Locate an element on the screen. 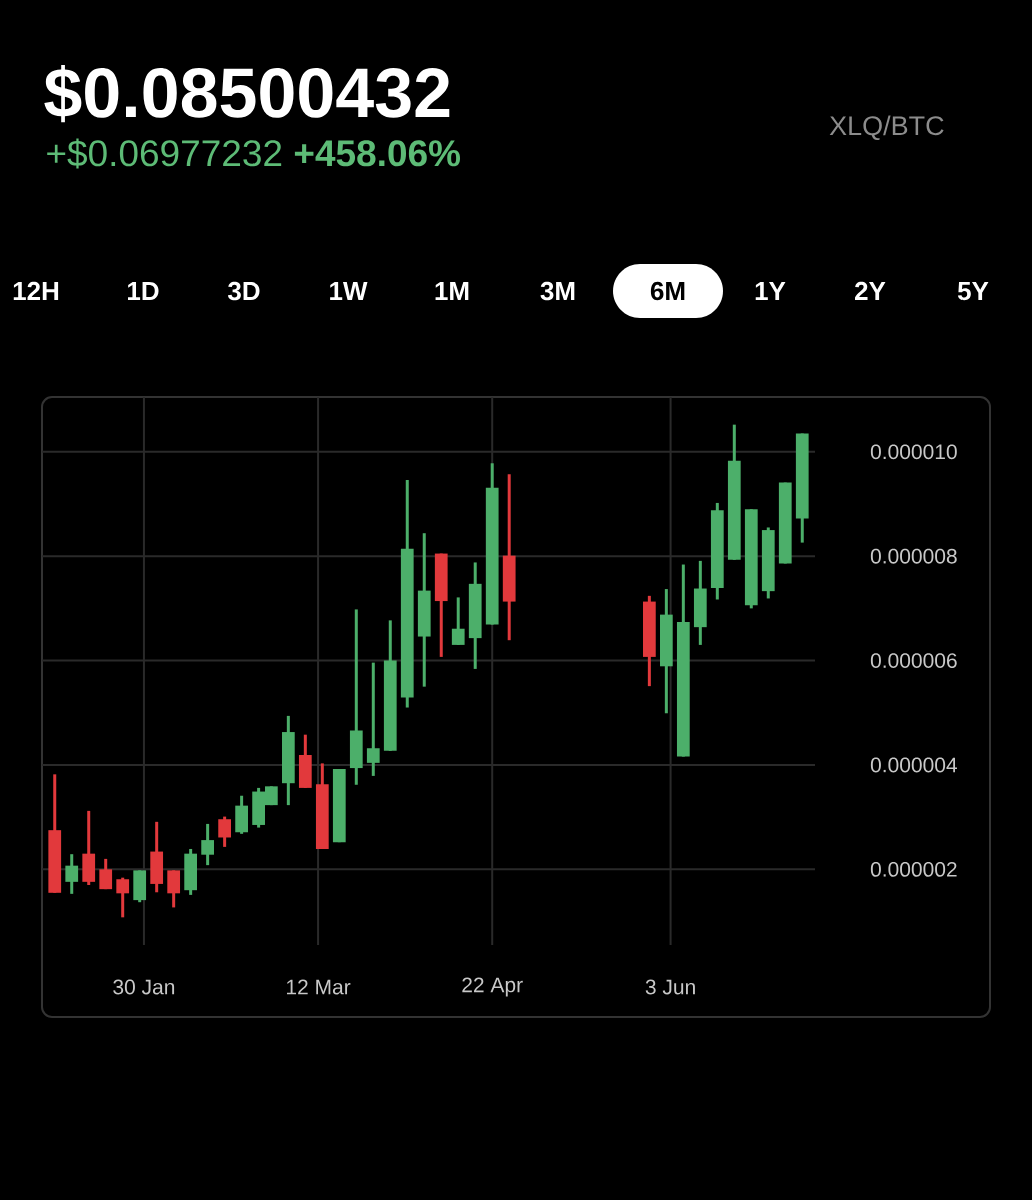  text: 3M is located at coordinates (557, 291).